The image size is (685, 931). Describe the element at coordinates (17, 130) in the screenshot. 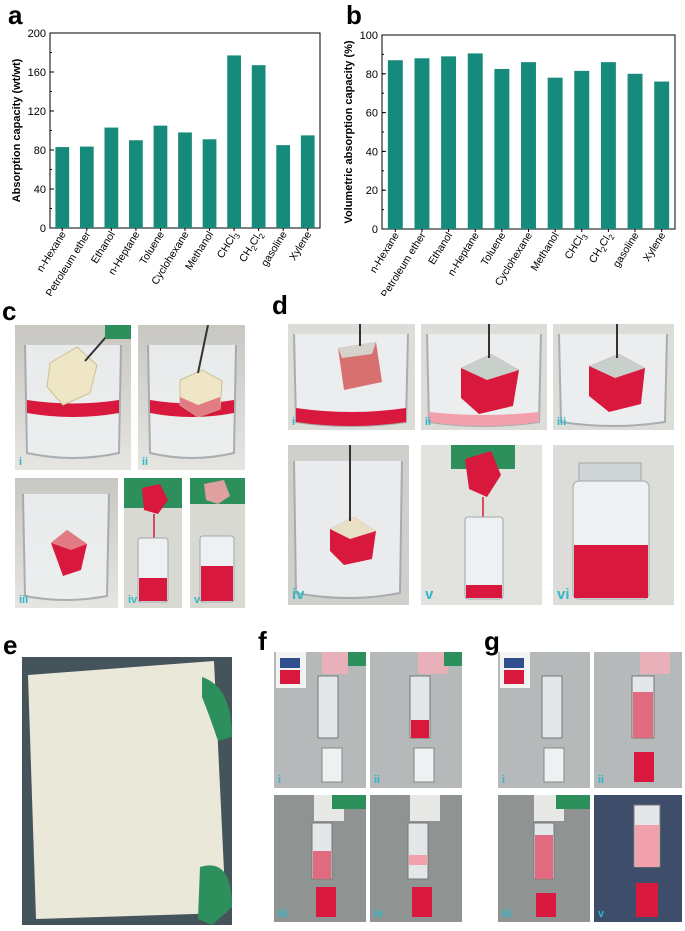

I see `y-axis-label: Absorption capacity (wt/wt)` at that location.